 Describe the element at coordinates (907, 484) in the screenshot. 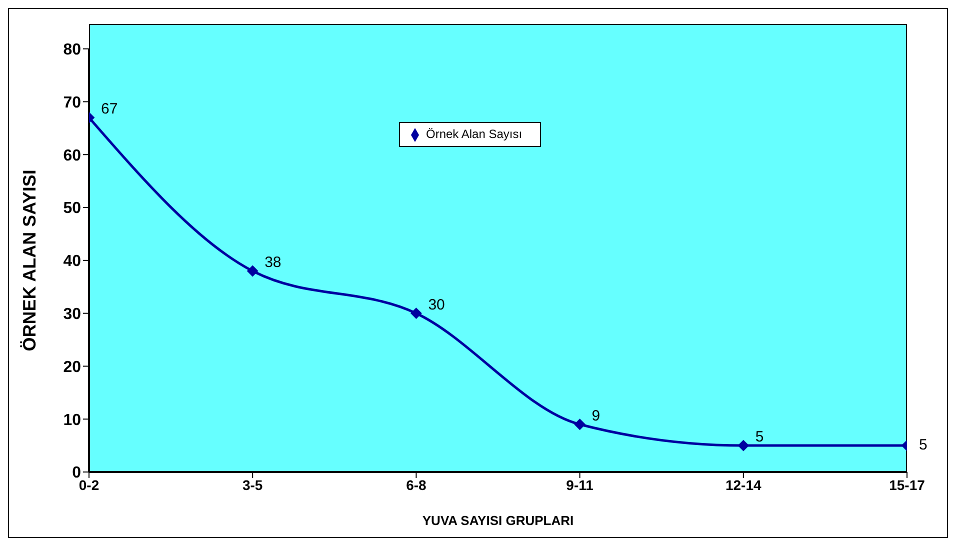

I see `x-tick-label: 15-17` at that location.